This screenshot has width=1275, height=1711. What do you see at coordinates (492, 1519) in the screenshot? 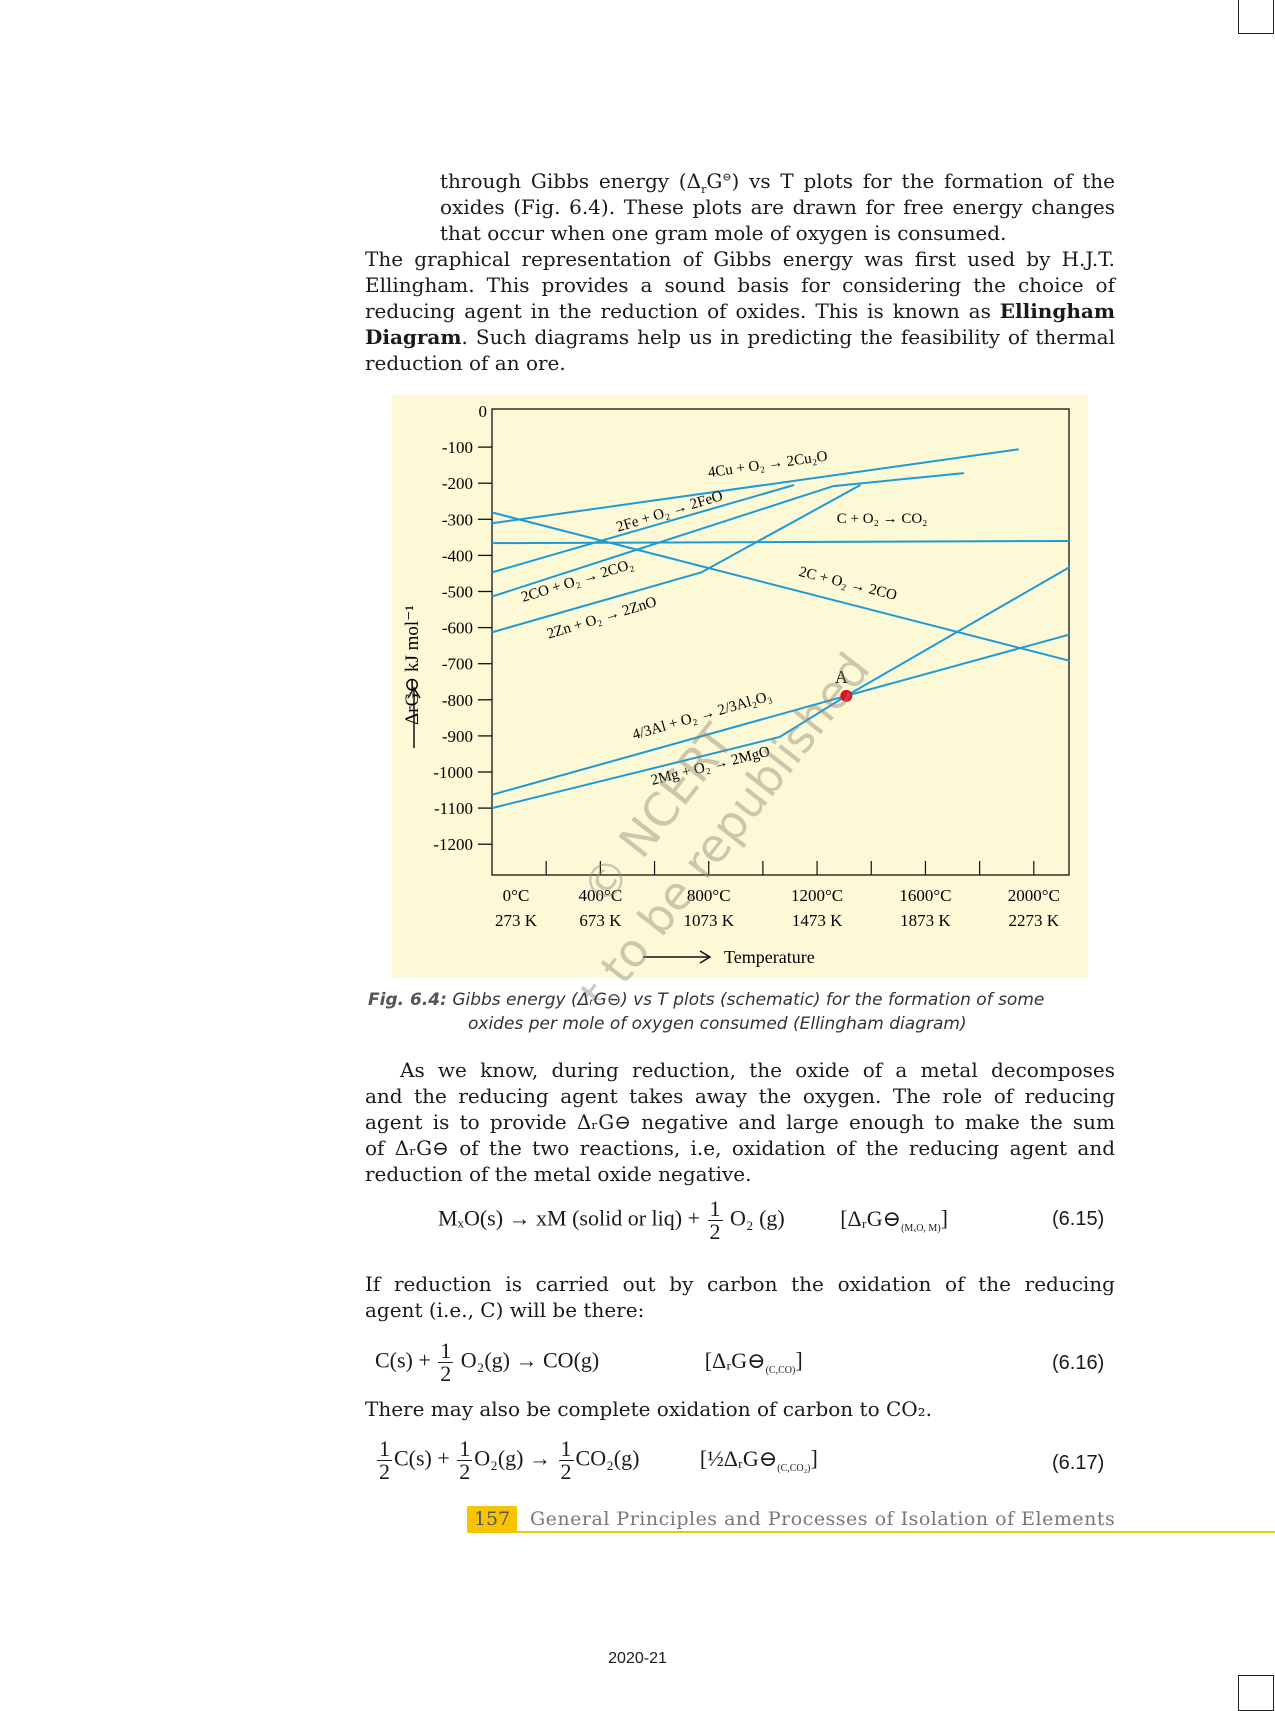
I see `page-number: 157` at bounding box center [492, 1519].